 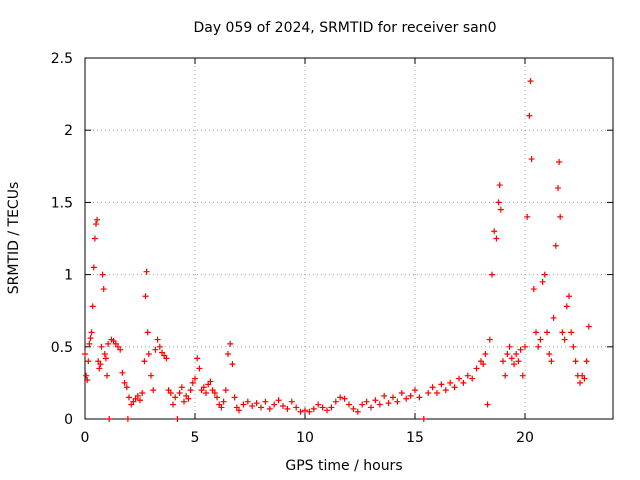 What do you see at coordinates (525, 438) in the screenshot?
I see `x-tick-label: 20` at bounding box center [525, 438].